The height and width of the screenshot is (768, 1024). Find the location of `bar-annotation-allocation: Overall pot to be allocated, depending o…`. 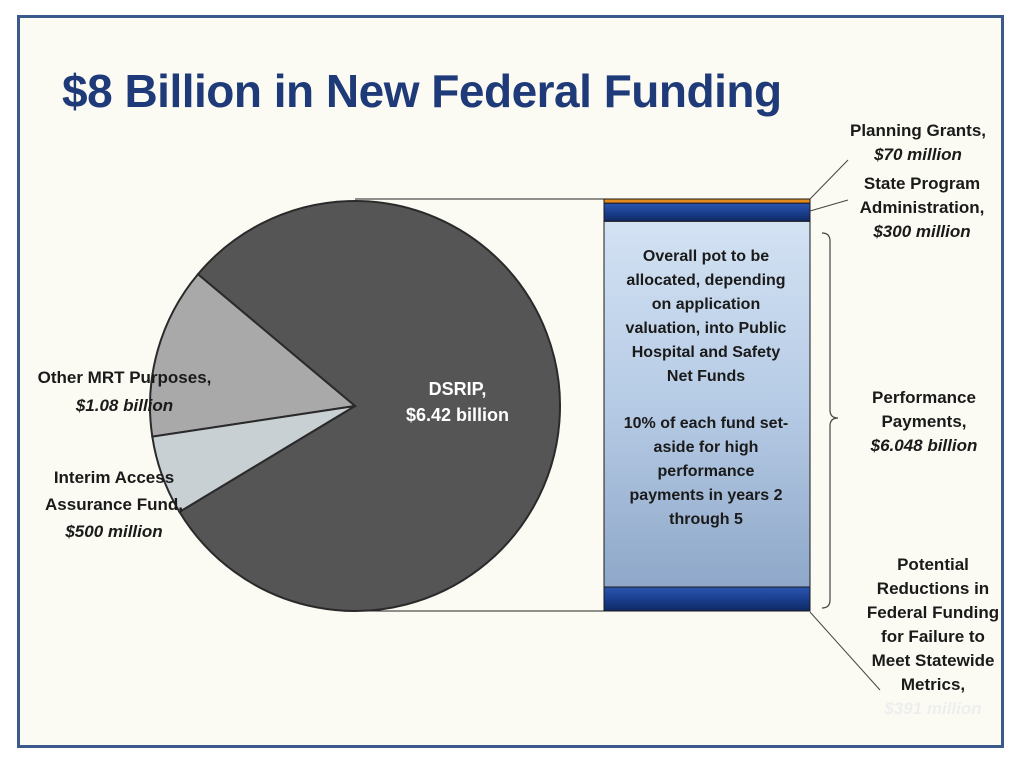

bar-annotation-allocation: Overall pot to be allocated, depending o… is located at coordinates (706, 316).